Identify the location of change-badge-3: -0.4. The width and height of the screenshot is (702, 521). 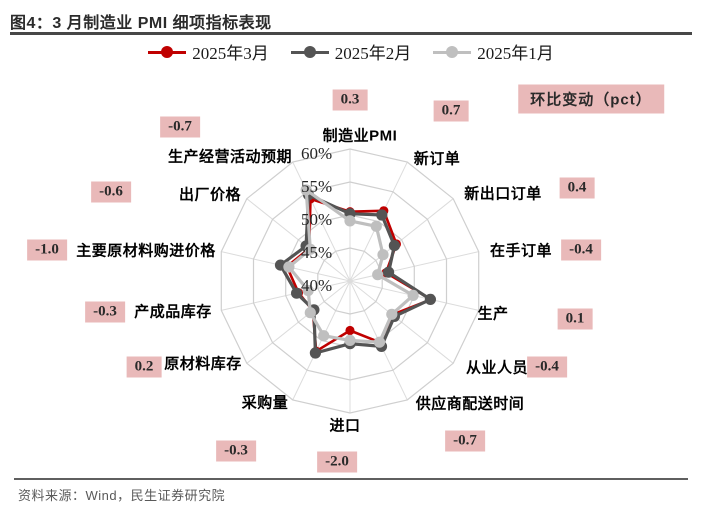
(581, 250).